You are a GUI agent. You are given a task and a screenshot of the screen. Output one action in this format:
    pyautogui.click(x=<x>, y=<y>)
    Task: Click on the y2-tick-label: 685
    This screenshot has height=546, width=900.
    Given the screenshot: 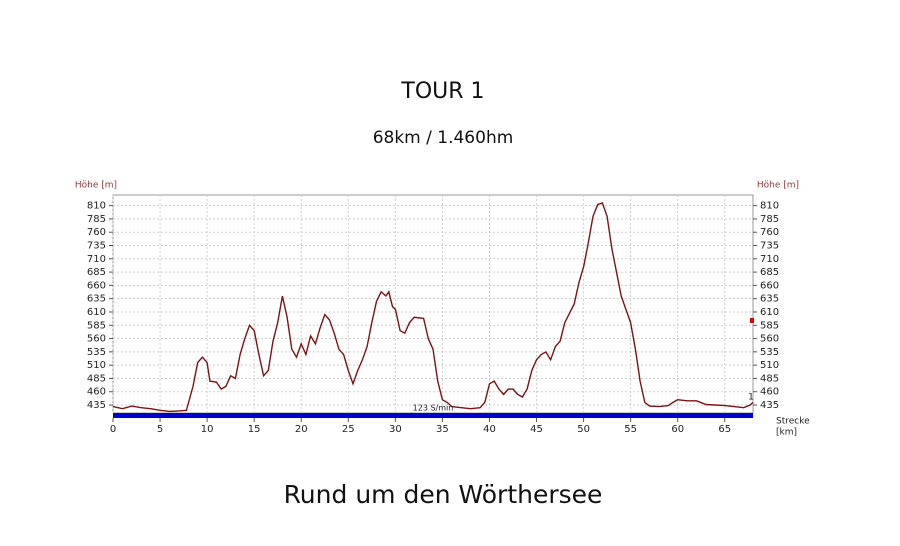 What is the action you would take?
    pyautogui.click(x=769, y=272)
    